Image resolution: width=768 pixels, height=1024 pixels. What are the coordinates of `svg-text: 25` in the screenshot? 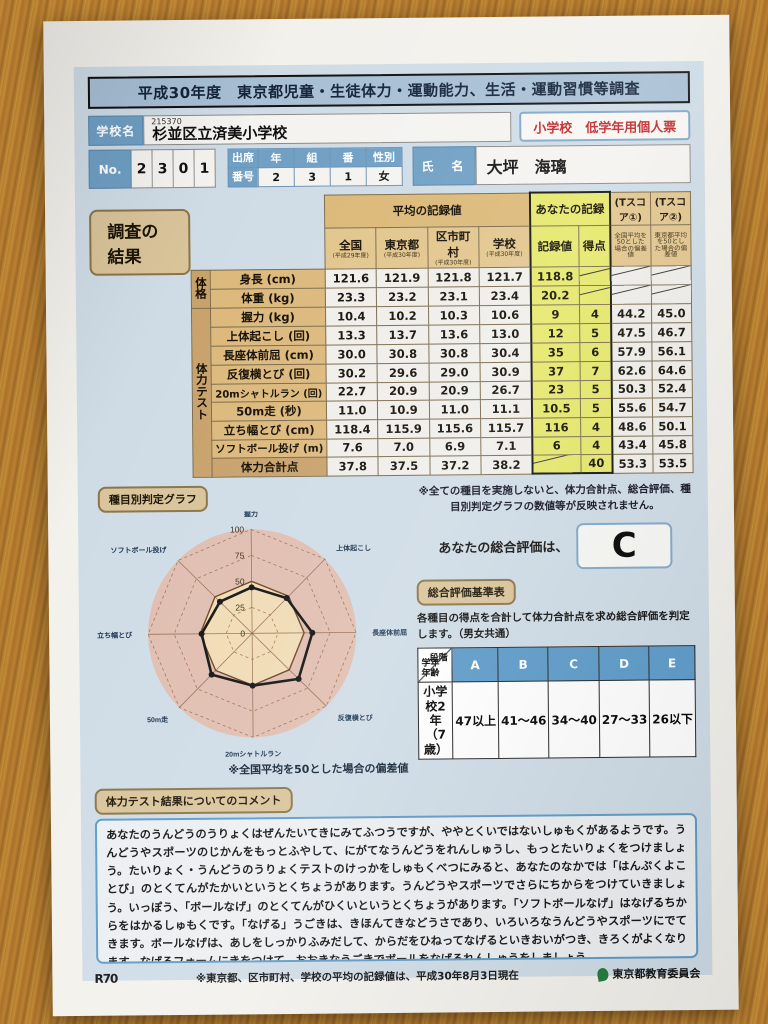 It's located at (240, 607).